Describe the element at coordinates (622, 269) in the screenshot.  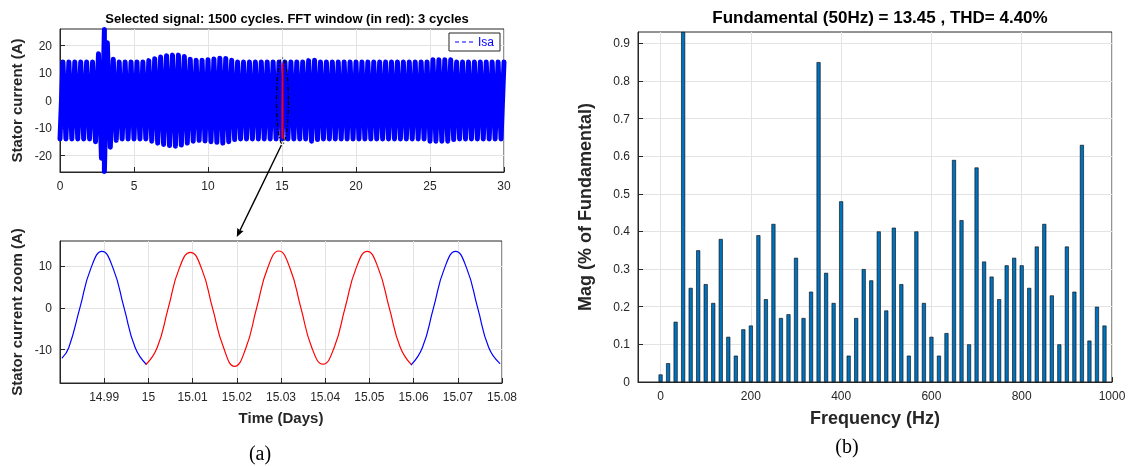
I see `y-tick-label: 0.3` at that location.